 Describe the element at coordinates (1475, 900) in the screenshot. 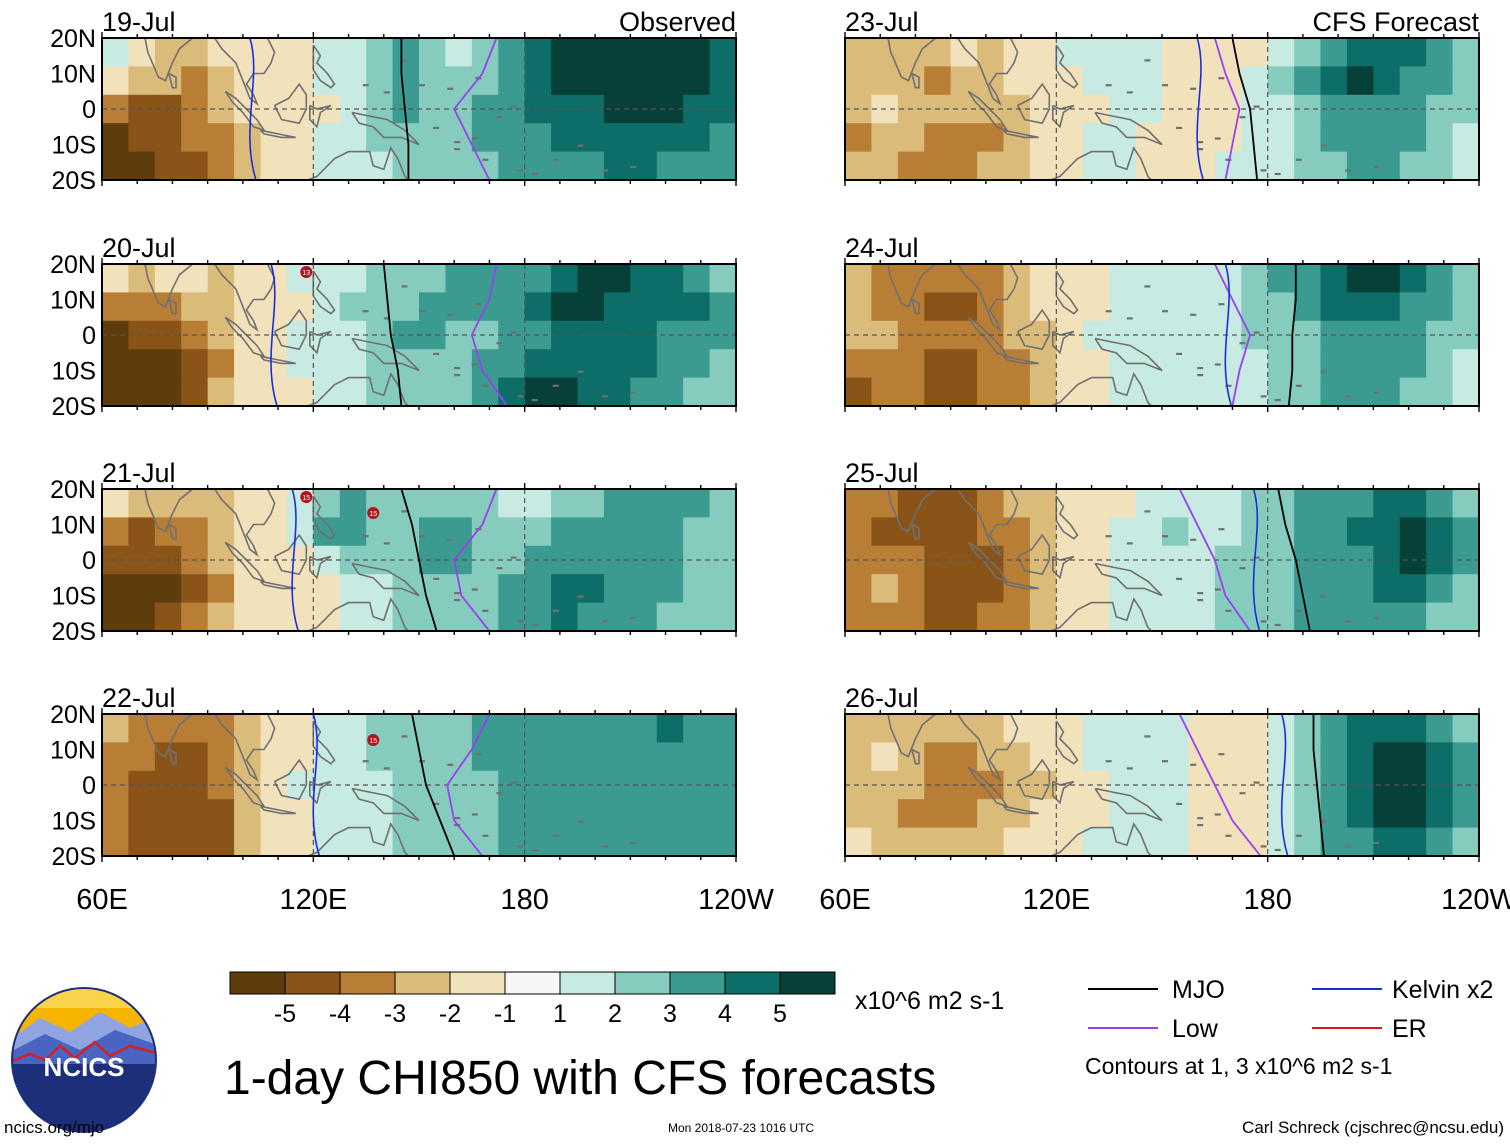

I see `lon-tick-label: 120W` at that location.